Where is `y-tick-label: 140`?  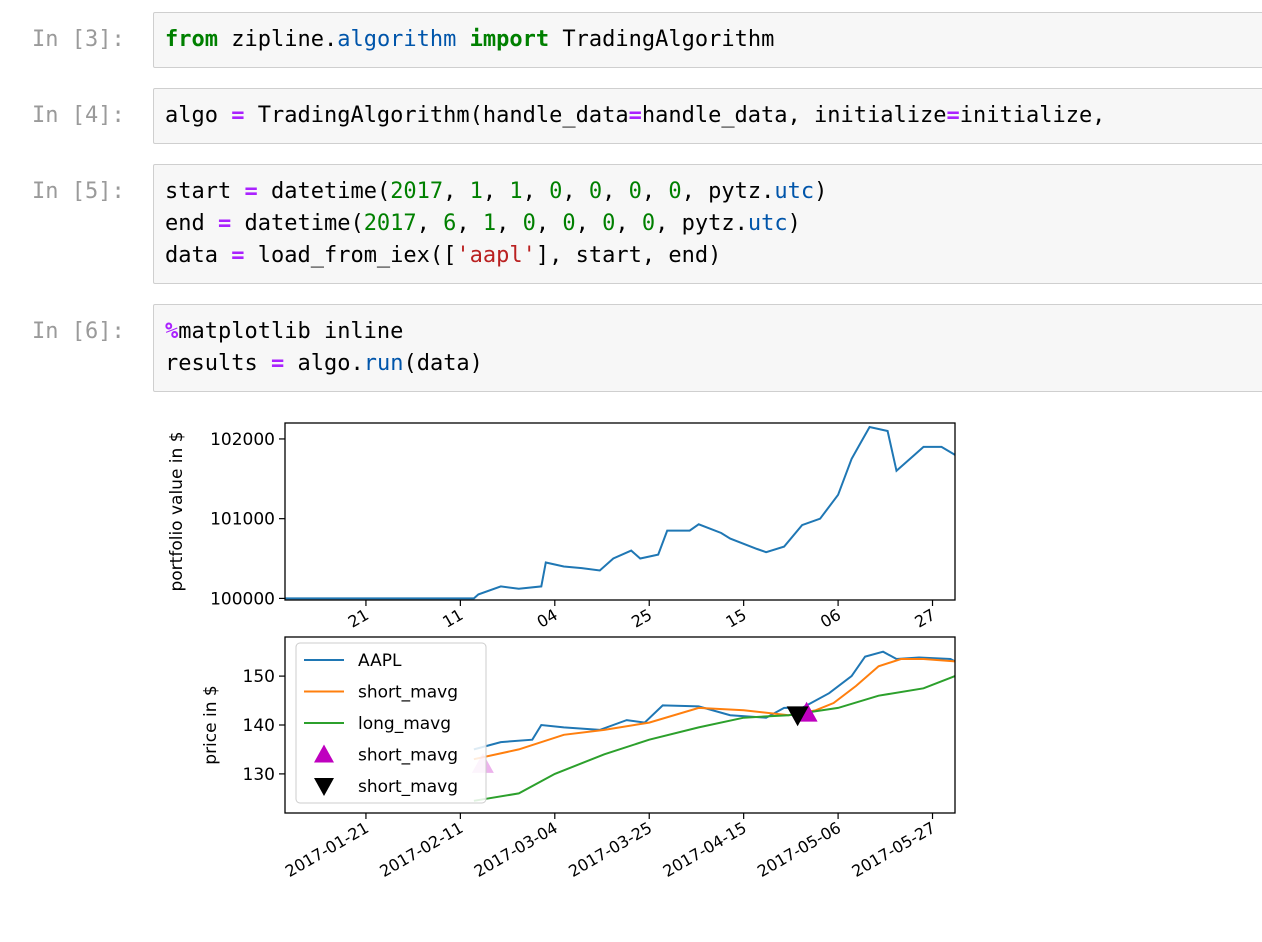
y-tick-label: 140 is located at coordinates (259, 726).